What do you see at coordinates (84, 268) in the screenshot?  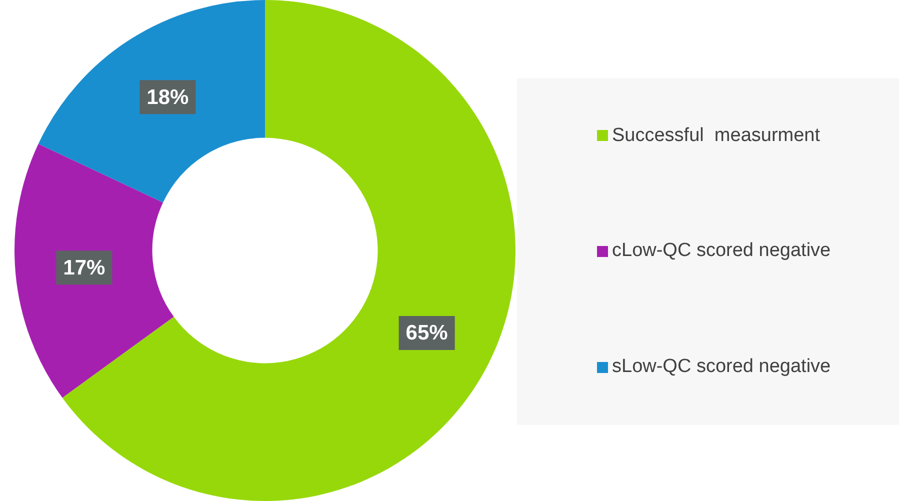 I see `data-label: 17%` at bounding box center [84, 268].